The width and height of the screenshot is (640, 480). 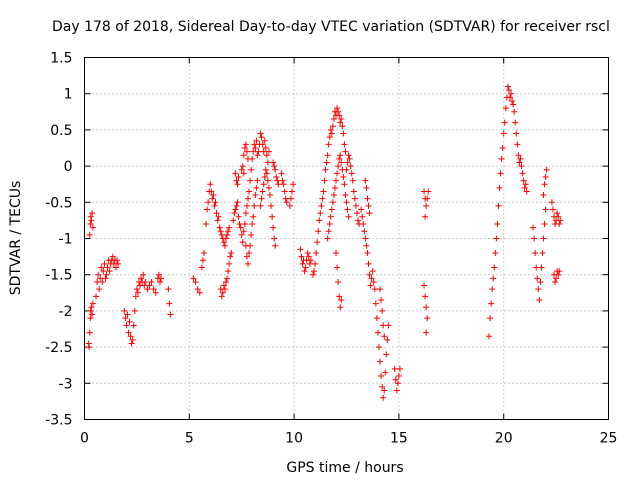 What do you see at coordinates (189, 439) in the screenshot?
I see `x-tick-label: 5` at bounding box center [189, 439].